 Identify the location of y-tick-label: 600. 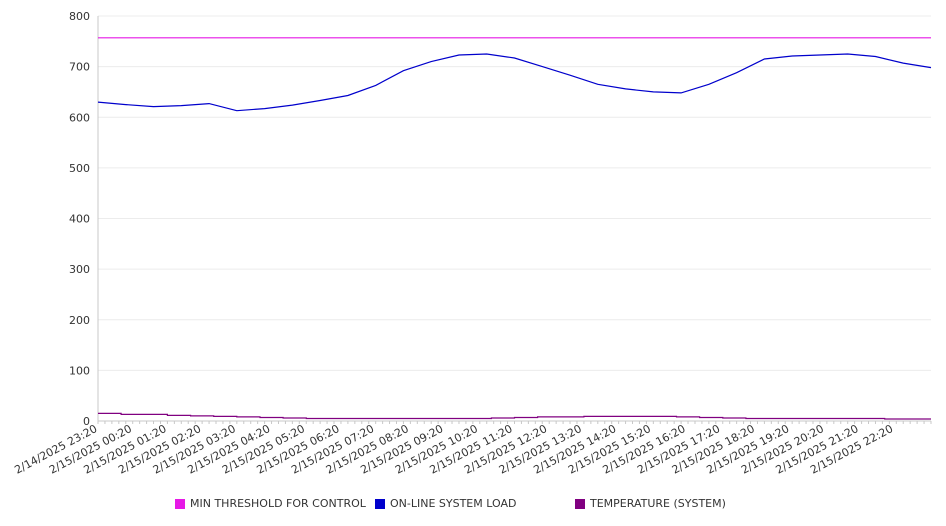
(79, 117).